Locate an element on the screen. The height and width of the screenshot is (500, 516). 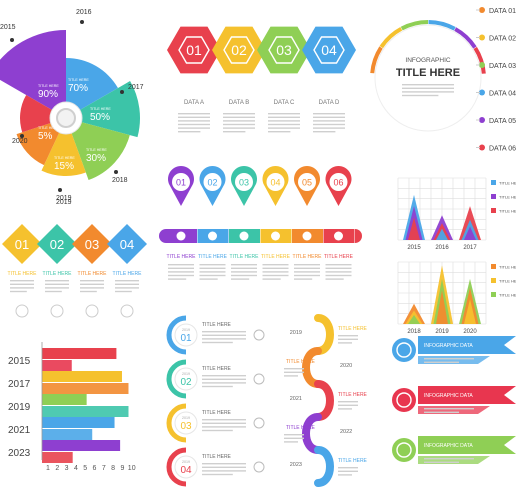
step-arc is located at coordinates (176, 379).